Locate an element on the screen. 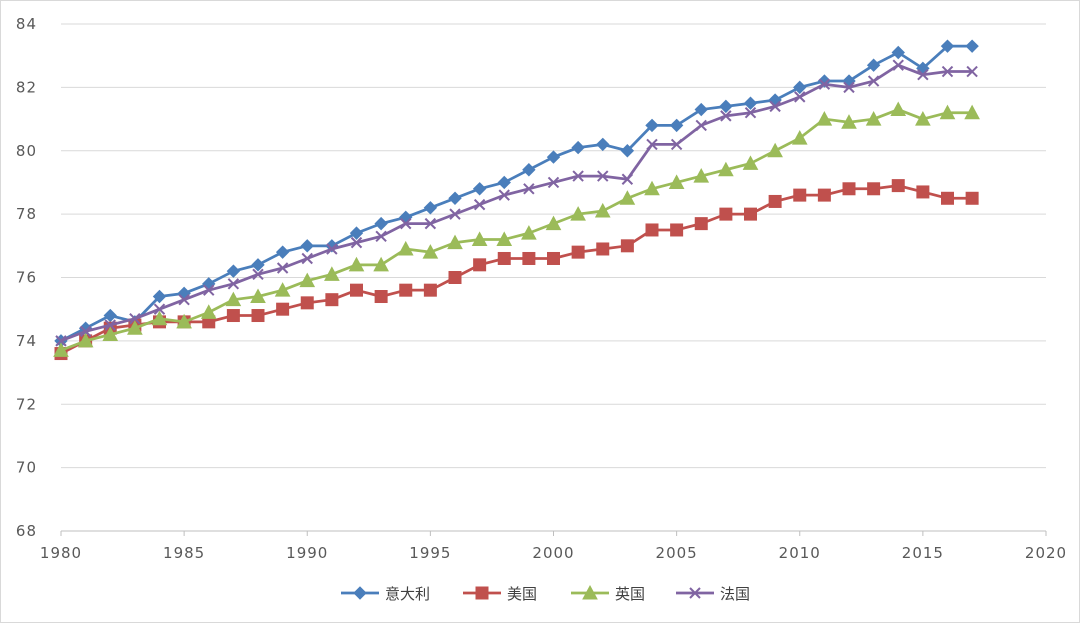 This screenshot has width=1080, height=626. legend-label: 意大利 is located at coordinates (407, 594).